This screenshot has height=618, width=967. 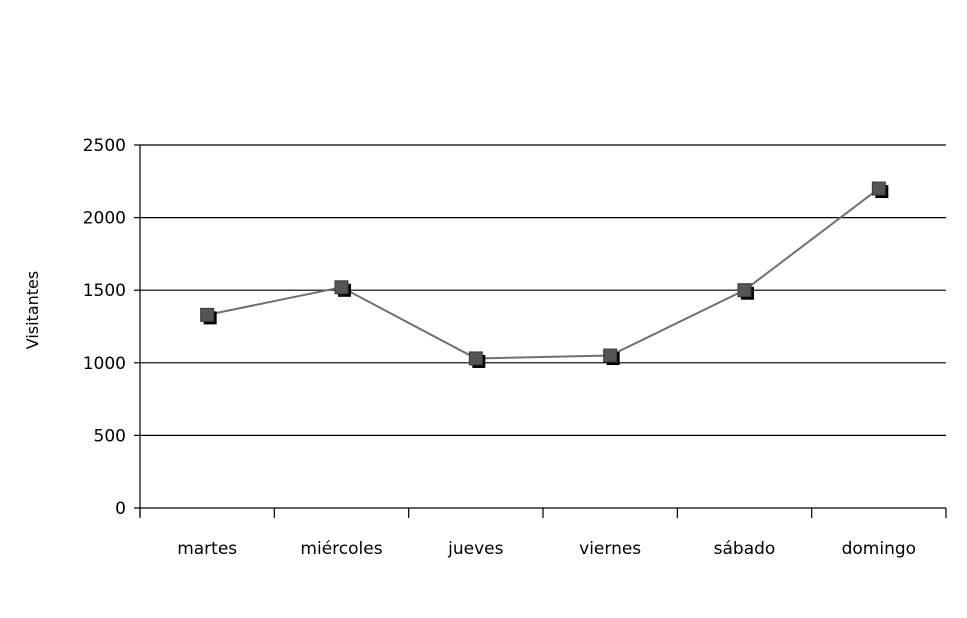 What do you see at coordinates (207, 549) in the screenshot?
I see `x-tick-label: martes` at bounding box center [207, 549].